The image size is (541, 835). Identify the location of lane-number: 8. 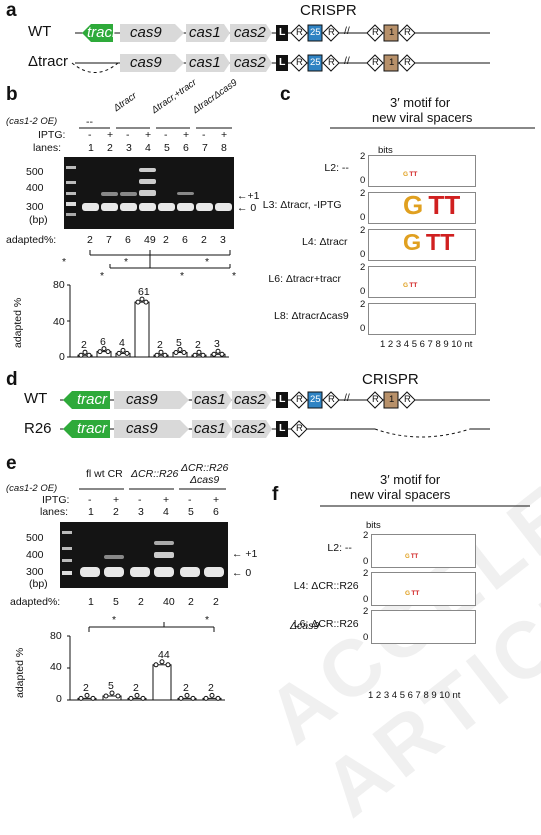
(224, 148).